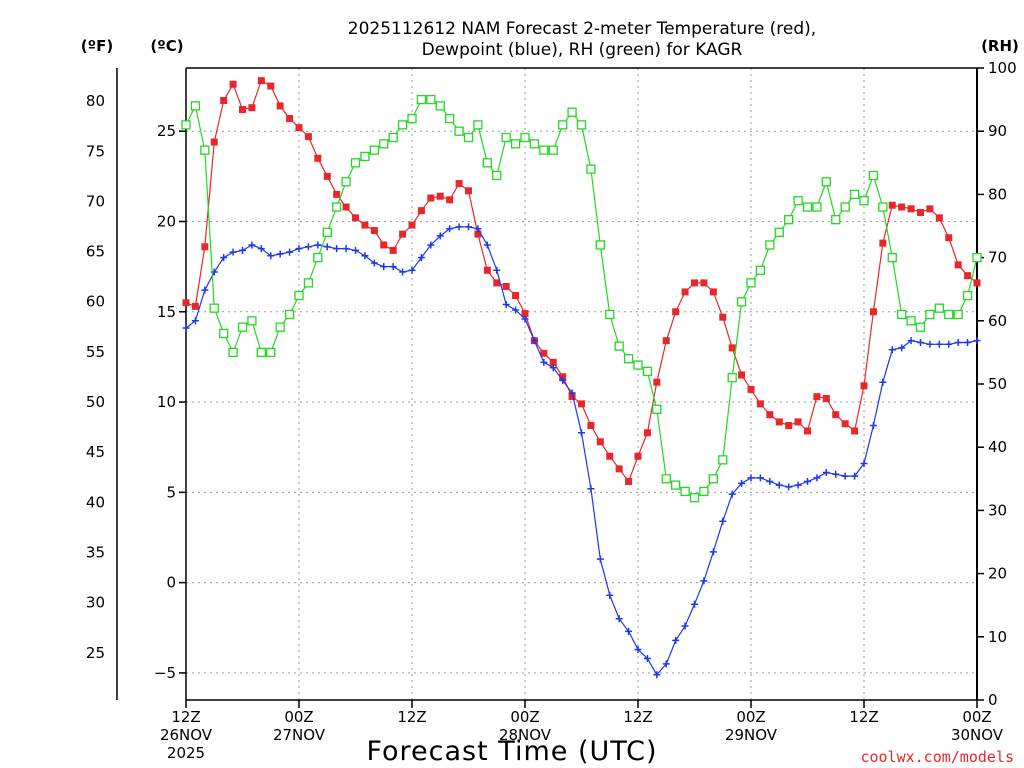  Describe the element at coordinates (937, 757) in the screenshot. I see `credit-text: coolwx.com/models` at that location.